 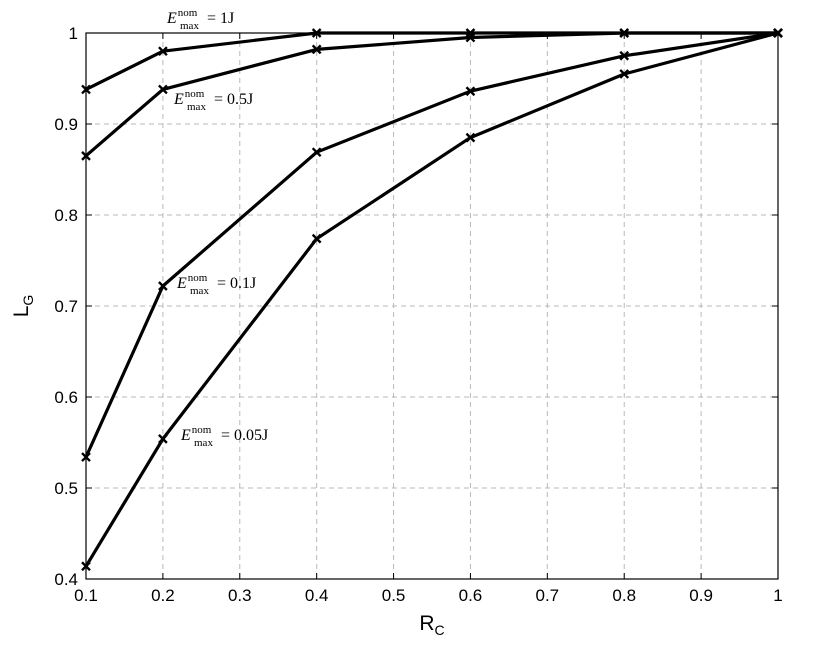 I want to click on x-tick-label: 0.1, so click(x=86, y=595).